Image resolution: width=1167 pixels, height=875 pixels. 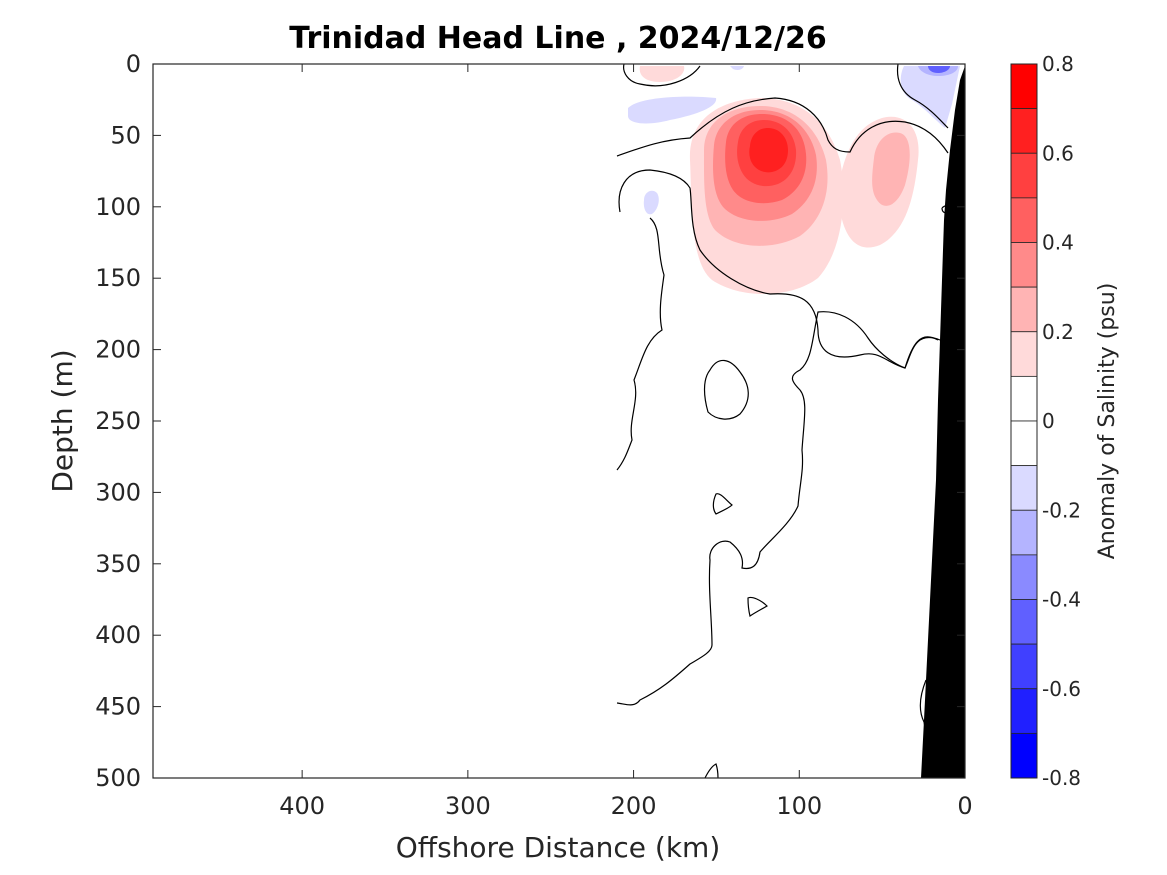 I want to click on contour-fill-layer, so click(x=794, y=180).